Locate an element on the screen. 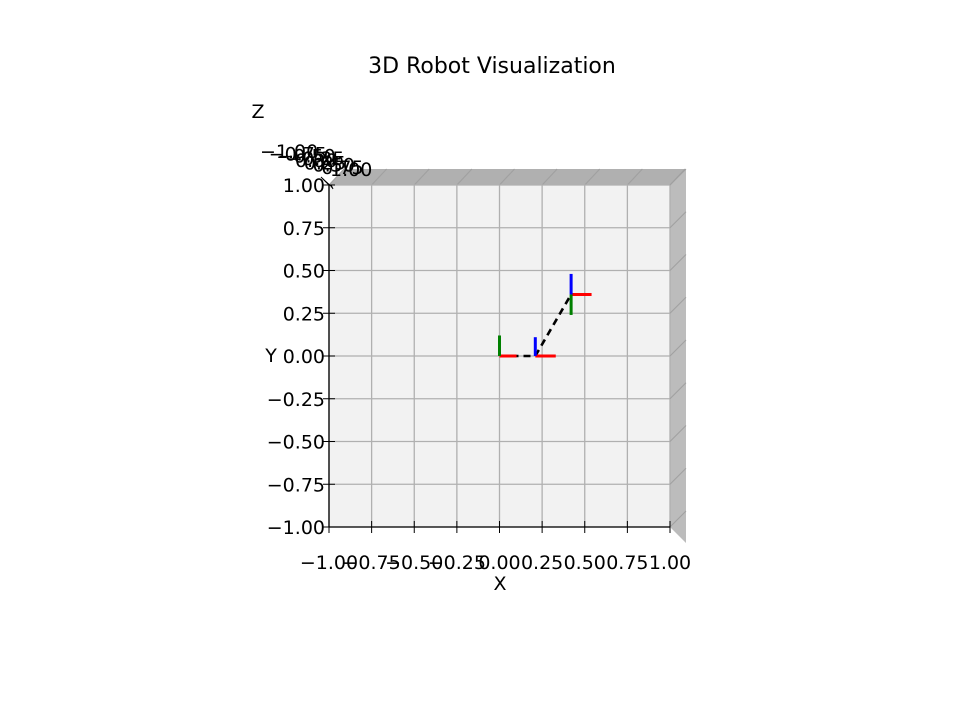  y-tick-label: 0.75 is located at coordinates (304, 229).